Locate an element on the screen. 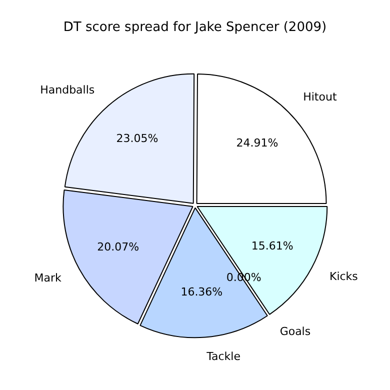 The image size is (390, 390). category-label: Goals is located at coordinates (295, 331).